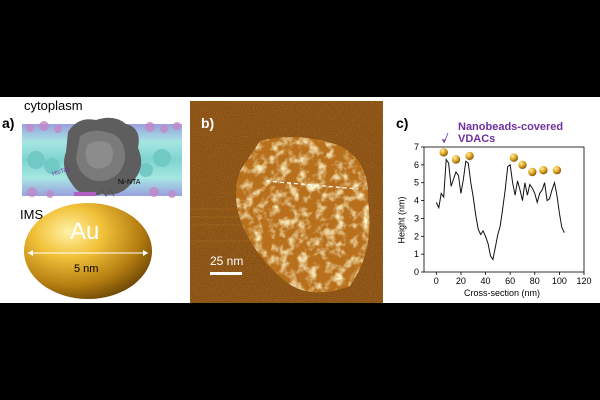  I want to click on panel-b-label: b), so click(208, 123).